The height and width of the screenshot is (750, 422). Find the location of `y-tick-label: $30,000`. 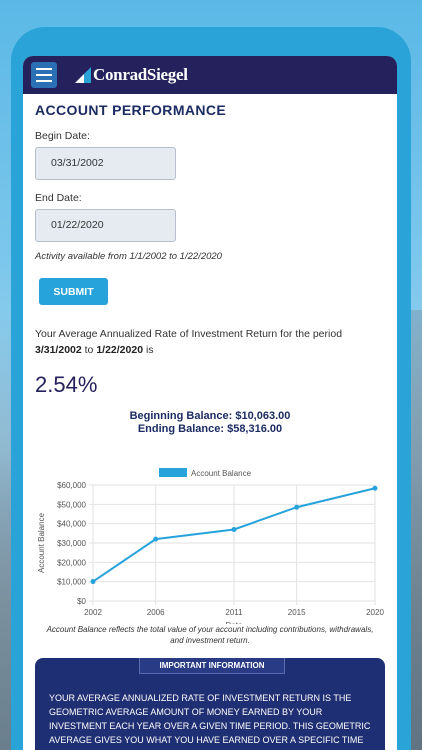

y-tick-label: $30,000 is located at coordinates (71, 543).